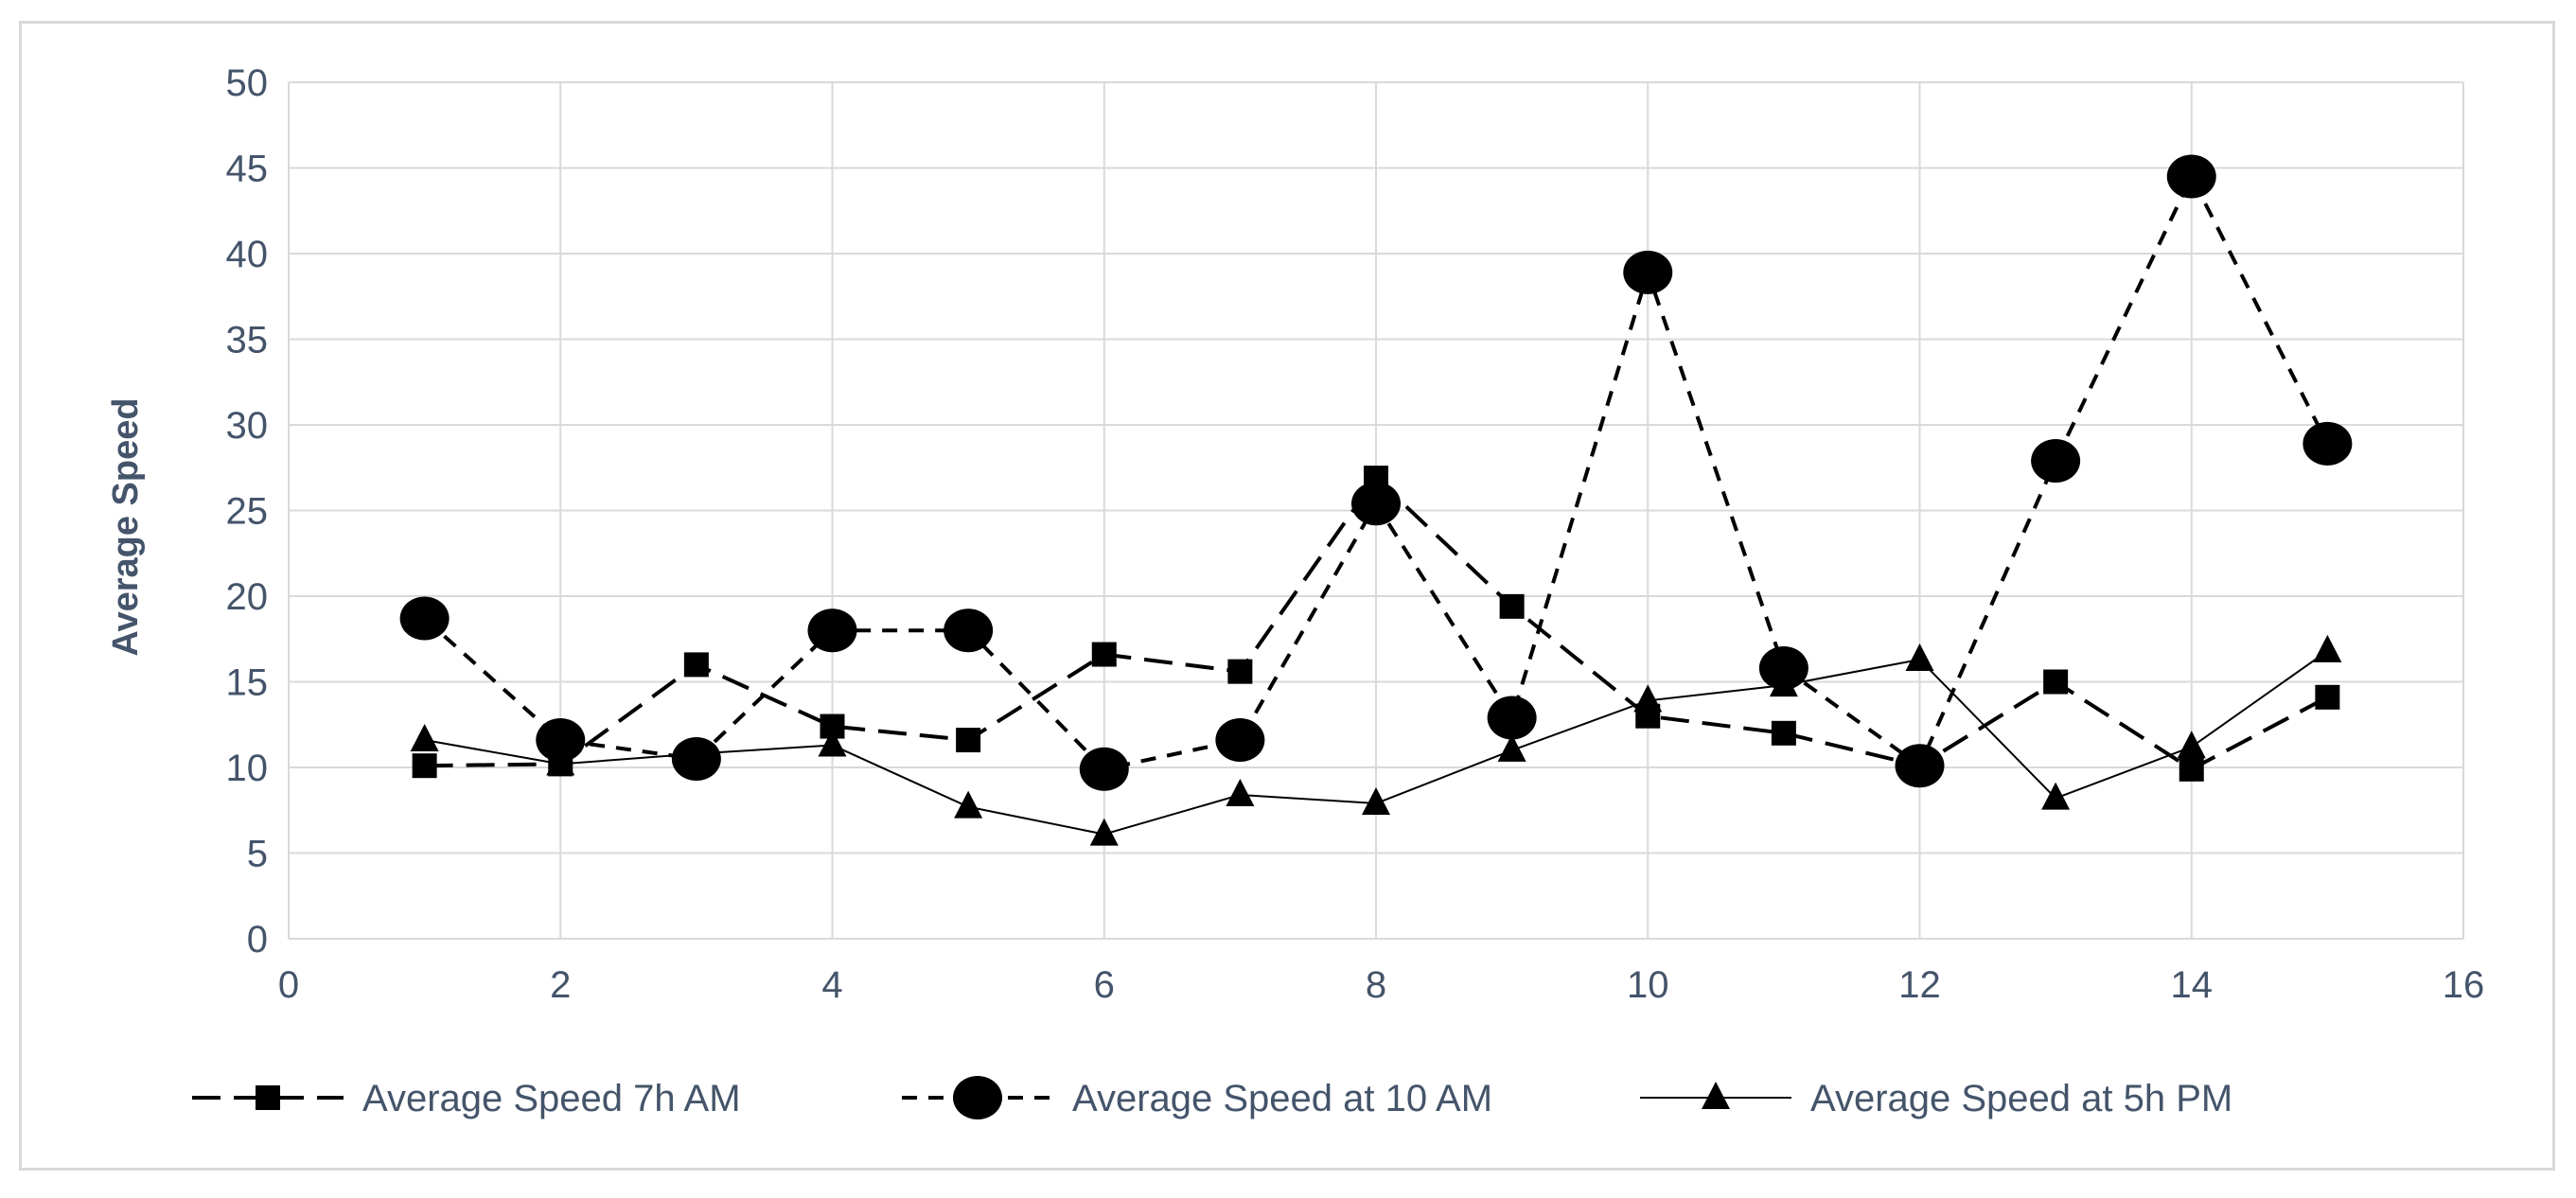  What do you see at coordinates (247, 768) in the screenshot?
I see `y-tick-label: 10` at bounding box center [247, 768].